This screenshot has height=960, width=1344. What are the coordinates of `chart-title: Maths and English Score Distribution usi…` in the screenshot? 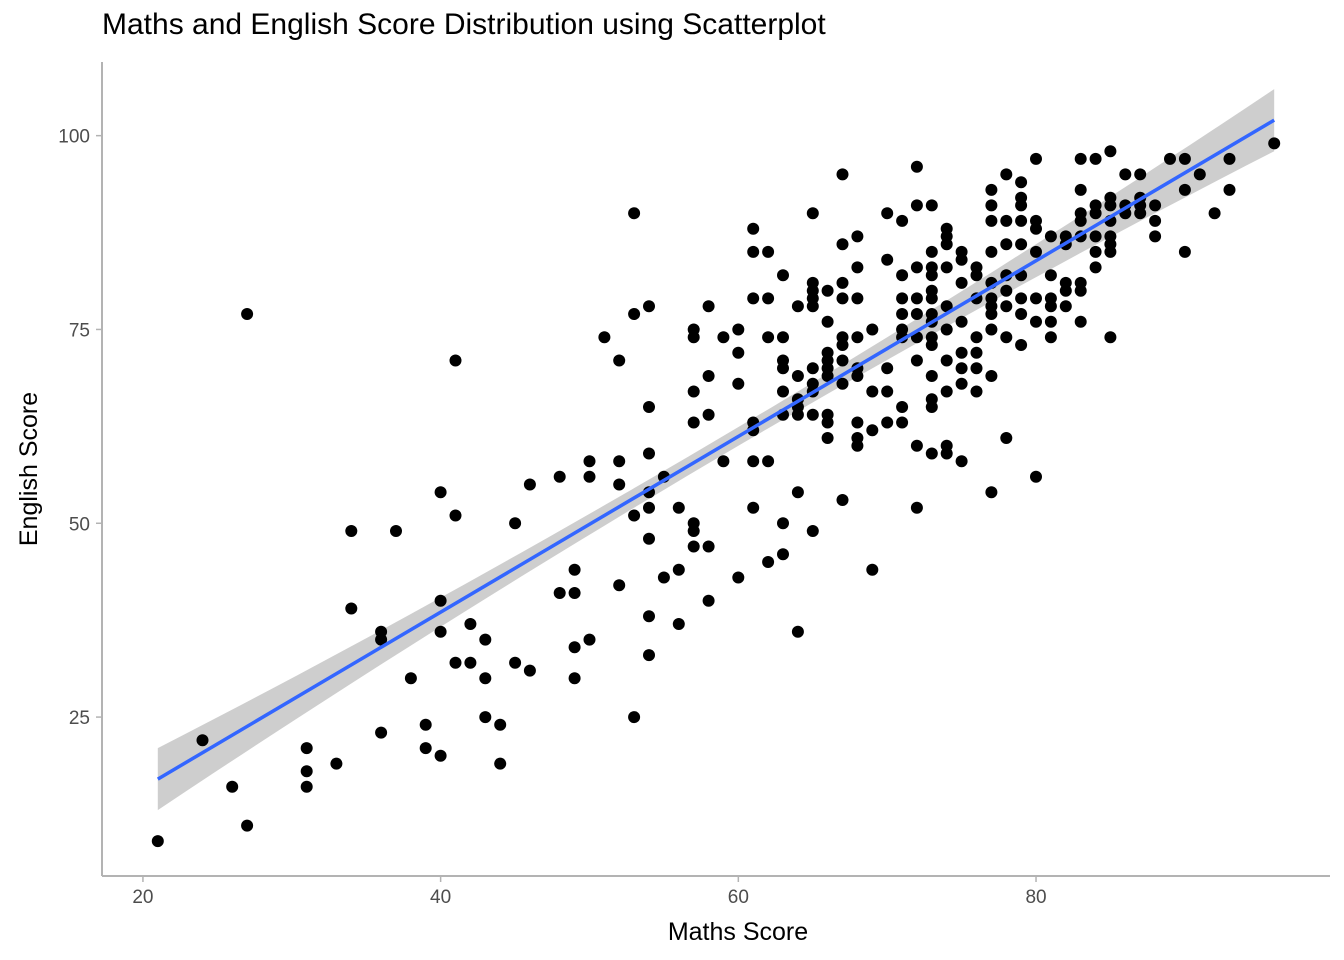 It's located at (464, 24).